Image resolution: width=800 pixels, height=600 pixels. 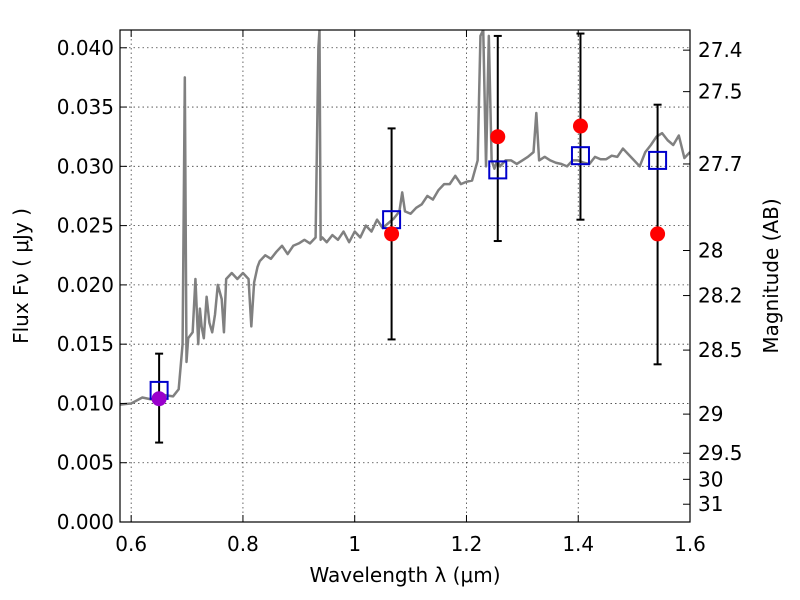 I want to click on x-tick-label: 1, so click(x=354, y=544).